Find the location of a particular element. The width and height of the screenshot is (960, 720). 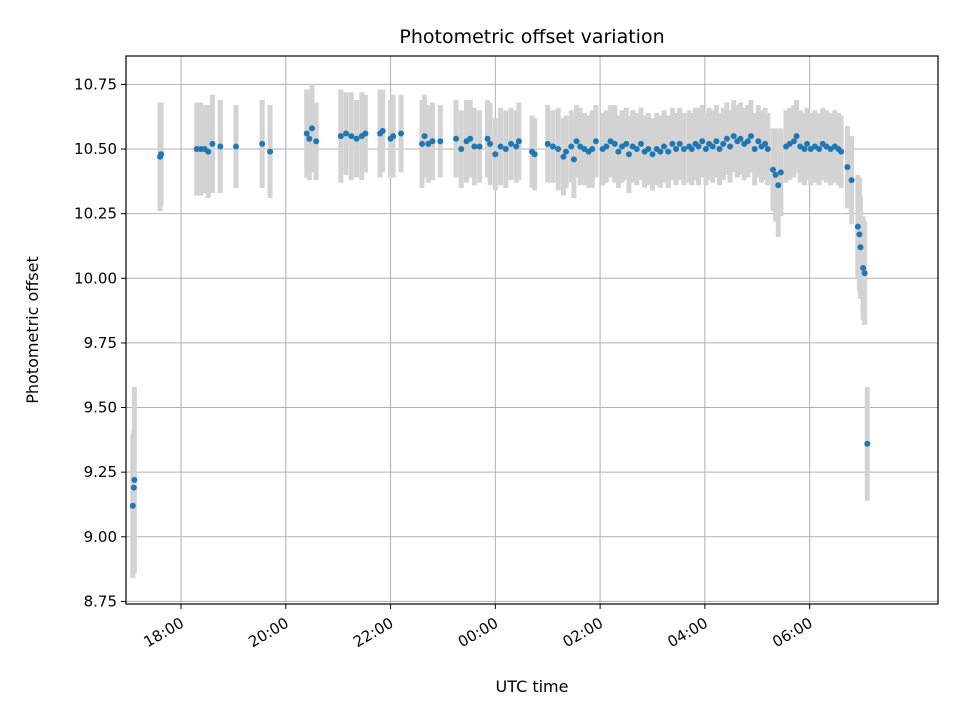

y-tick-label: 10.00 is located at coordinates (95, 278).